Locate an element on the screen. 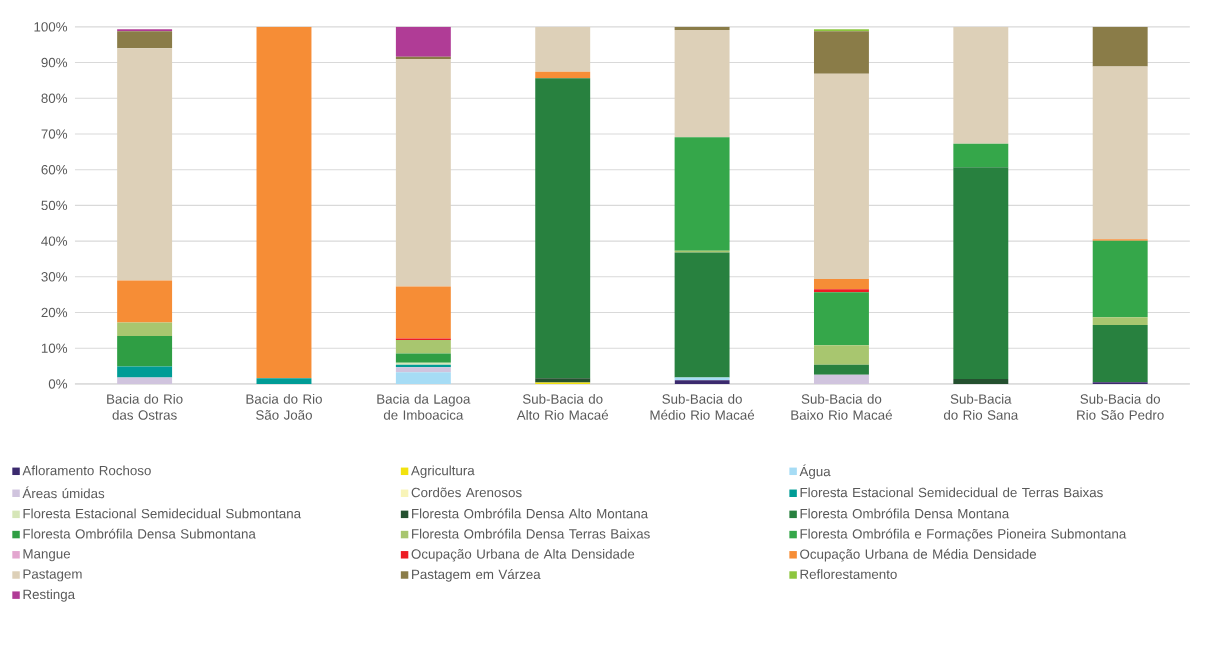 Image resolution: width=1214 pixels, height=669 pixels. legend-label: Ocupação Urbana de Média Densidade is located at coordinates (918, 555).